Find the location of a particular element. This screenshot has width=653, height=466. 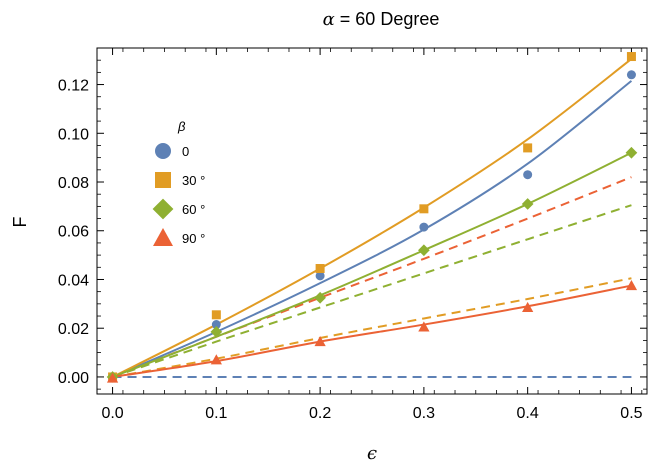

x-axis-label: ϵ is located at coordinates (372, 453).